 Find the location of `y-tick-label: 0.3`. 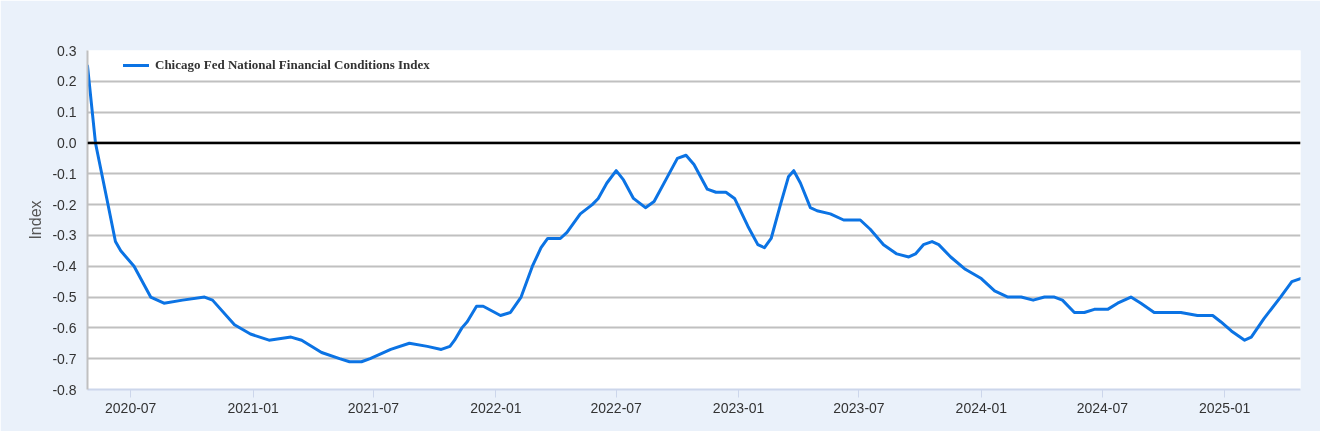

y-tick-label: 0.3 is located at coordinates (67, 50).